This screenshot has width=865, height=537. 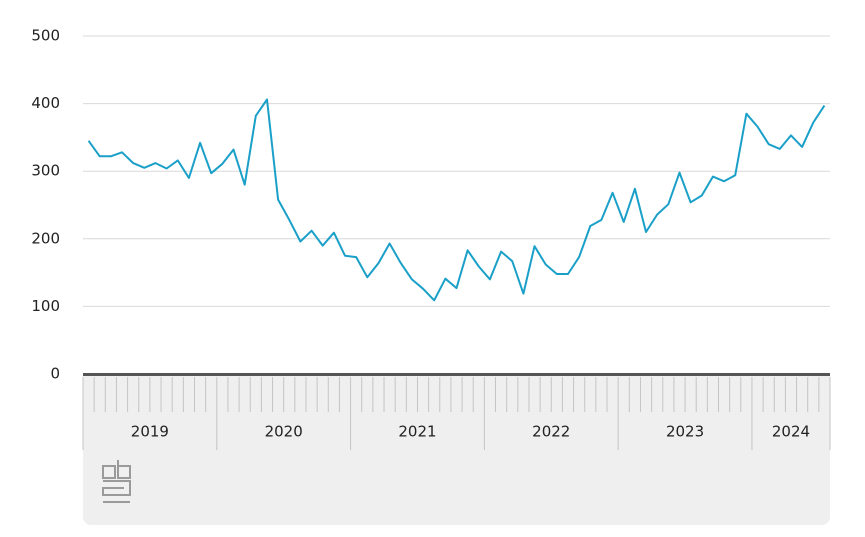 What do you see at coordinates (417, 432) in the screenshot?
I see `x-tick-label: 2021` at bounding box center [417, 432].